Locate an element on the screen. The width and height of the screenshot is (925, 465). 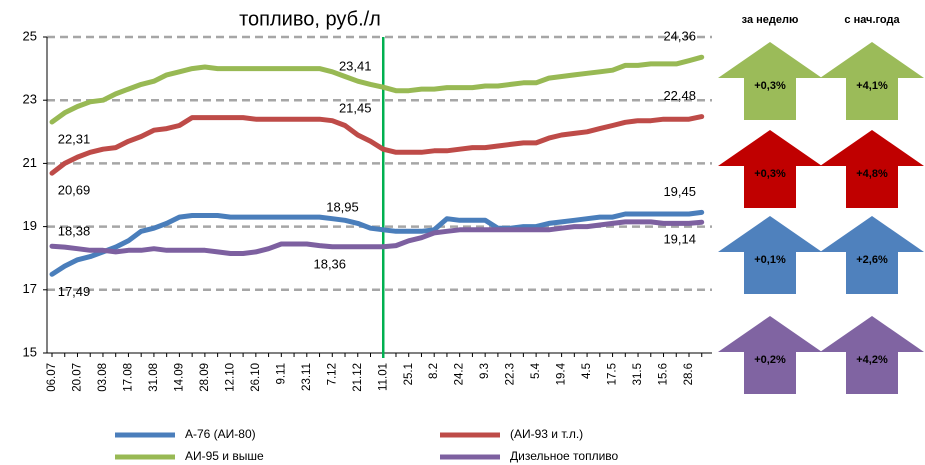
panel-header: с нач.года is located at coordinates (872, 20).